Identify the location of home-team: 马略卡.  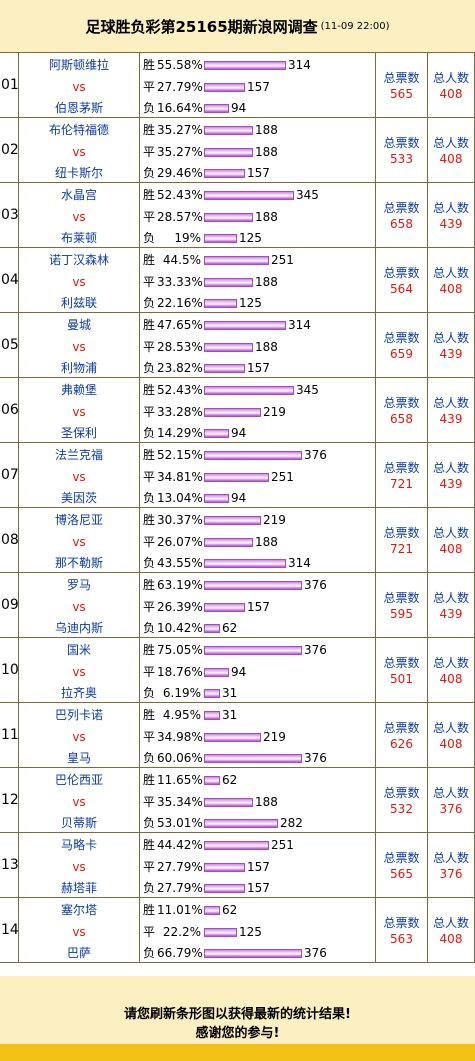
(78, 845).